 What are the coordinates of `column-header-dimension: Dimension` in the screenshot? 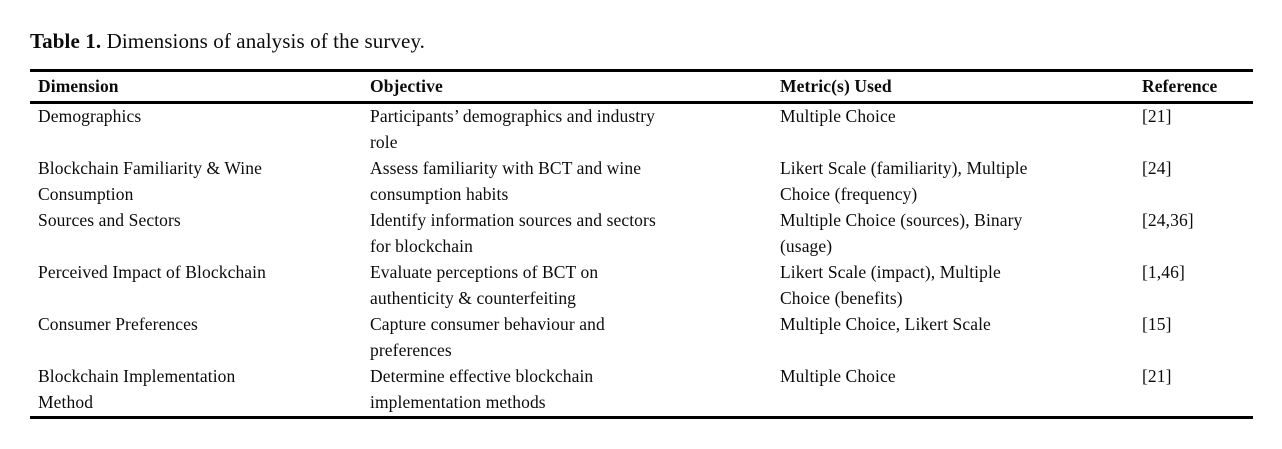 It's located at (200, 87).